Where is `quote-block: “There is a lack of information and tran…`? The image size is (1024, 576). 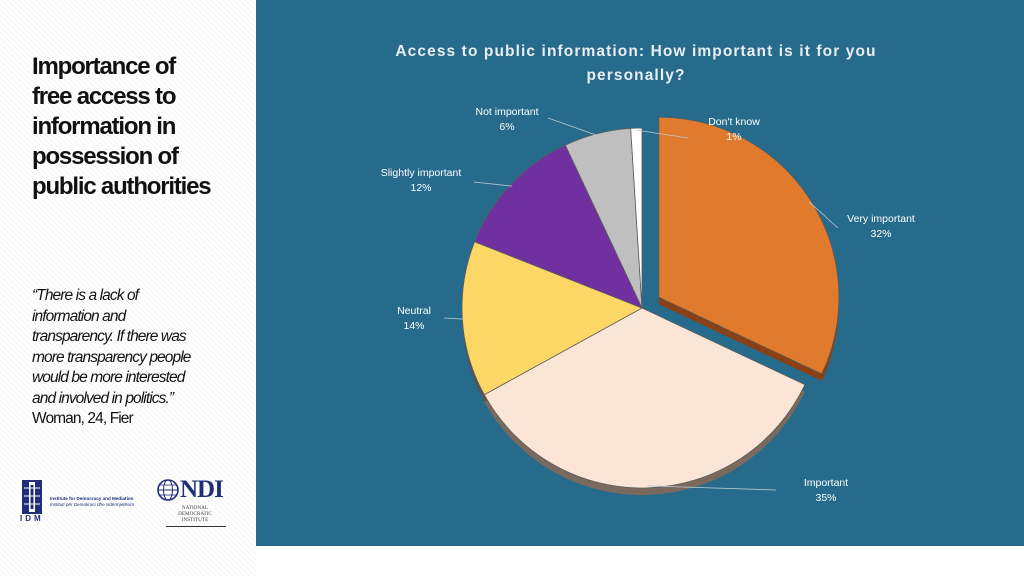 quote-block: “There is a lack of information and tran… is located at coordinates (137, 358).